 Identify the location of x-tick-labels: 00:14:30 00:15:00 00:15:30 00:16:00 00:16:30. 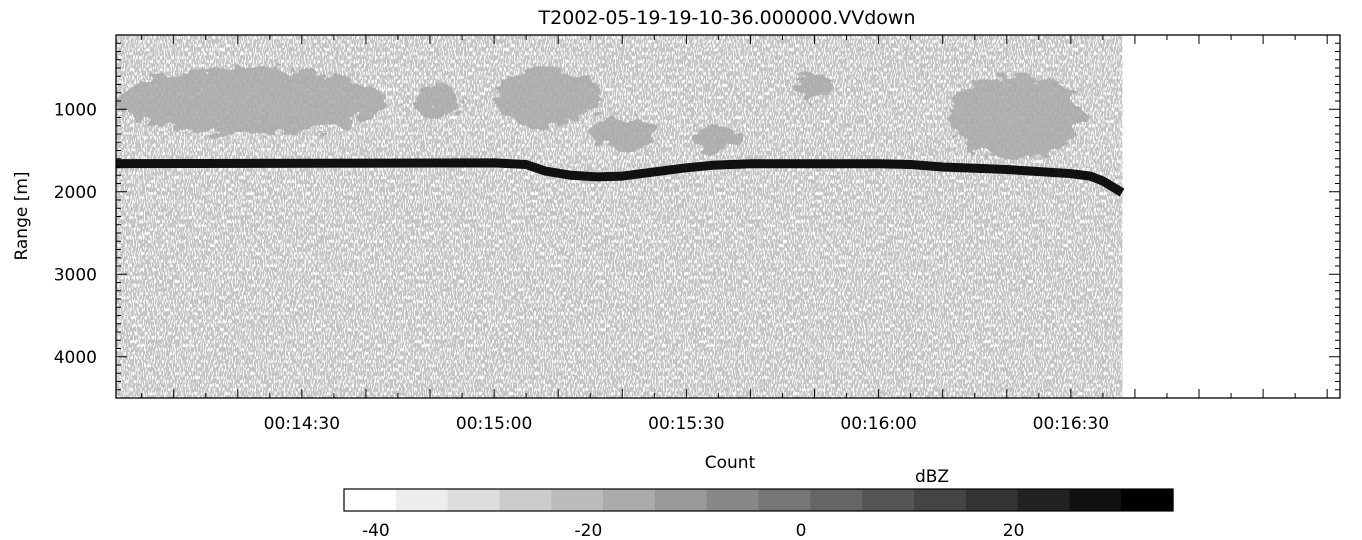
(686, 424).